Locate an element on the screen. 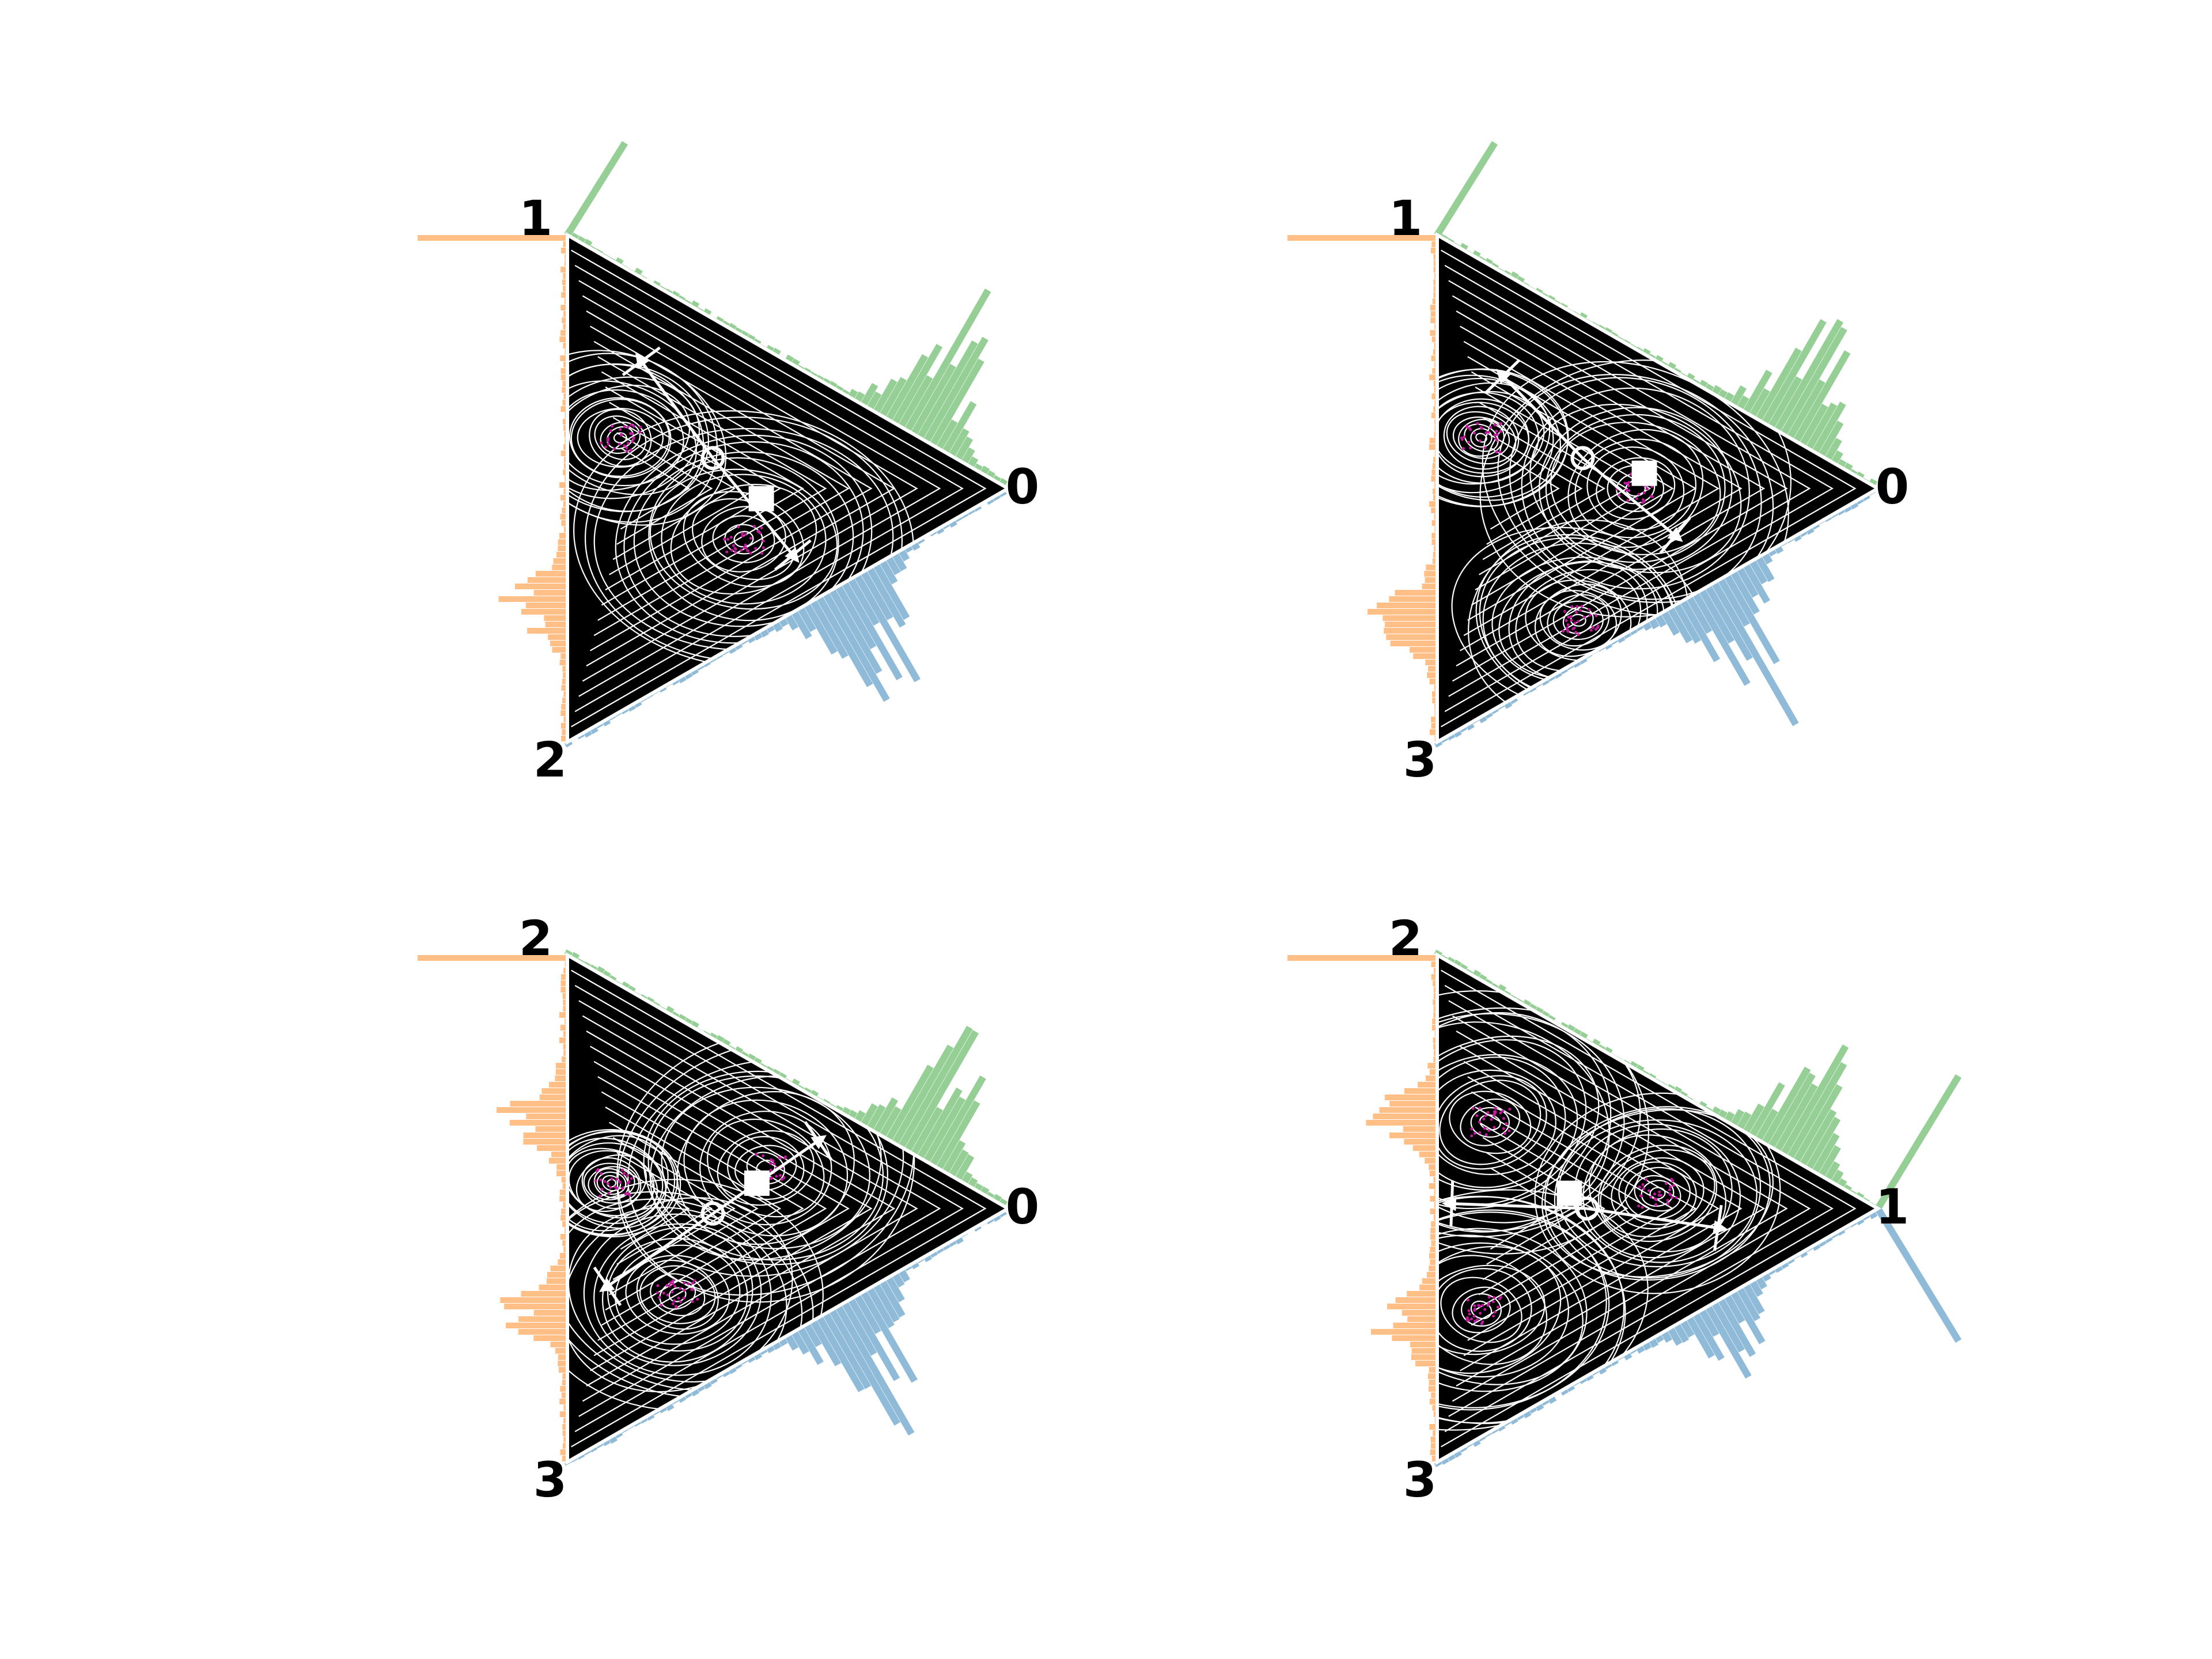  vertex-label-right: 1 is located at coordinates (1892, 1207).